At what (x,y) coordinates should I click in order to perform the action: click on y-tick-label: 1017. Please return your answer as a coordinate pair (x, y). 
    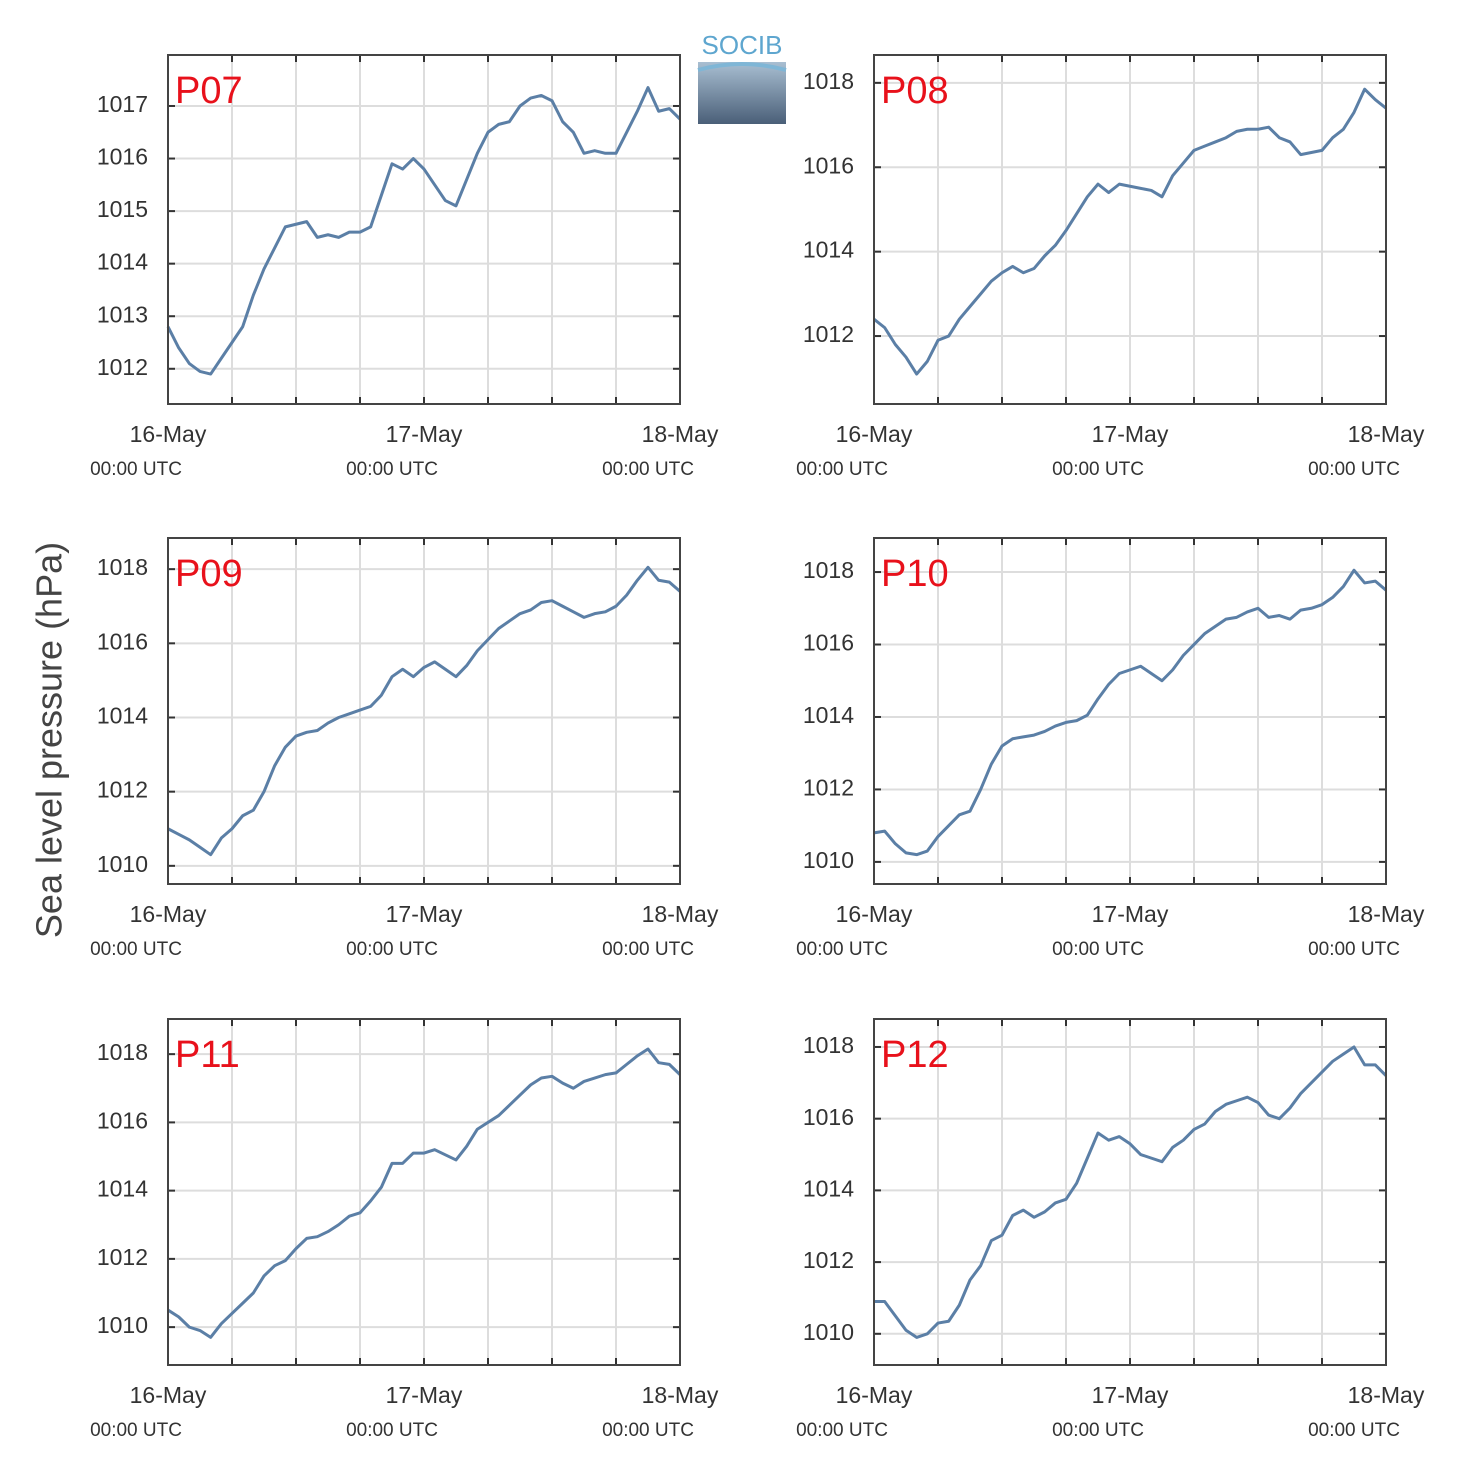
    Looking at the image, I should click on (122, 104).